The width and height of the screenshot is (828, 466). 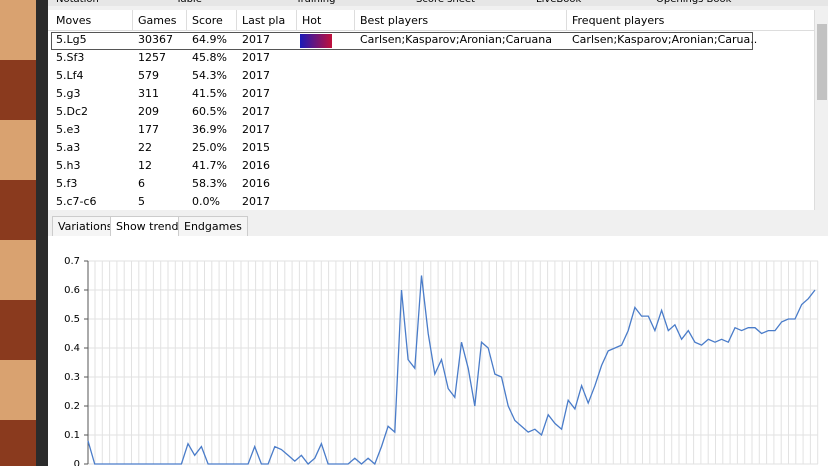 I want to click on tab-label: Openings Book, so click(x=693, y=2).